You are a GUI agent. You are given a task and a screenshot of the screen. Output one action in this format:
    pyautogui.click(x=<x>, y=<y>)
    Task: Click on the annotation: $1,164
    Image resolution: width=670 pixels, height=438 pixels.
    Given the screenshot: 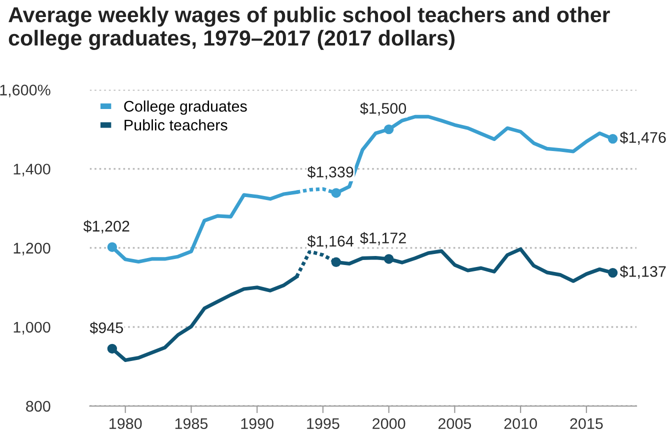 What is the action you would take?
    pyautogui.click(x=330, y=241)
    